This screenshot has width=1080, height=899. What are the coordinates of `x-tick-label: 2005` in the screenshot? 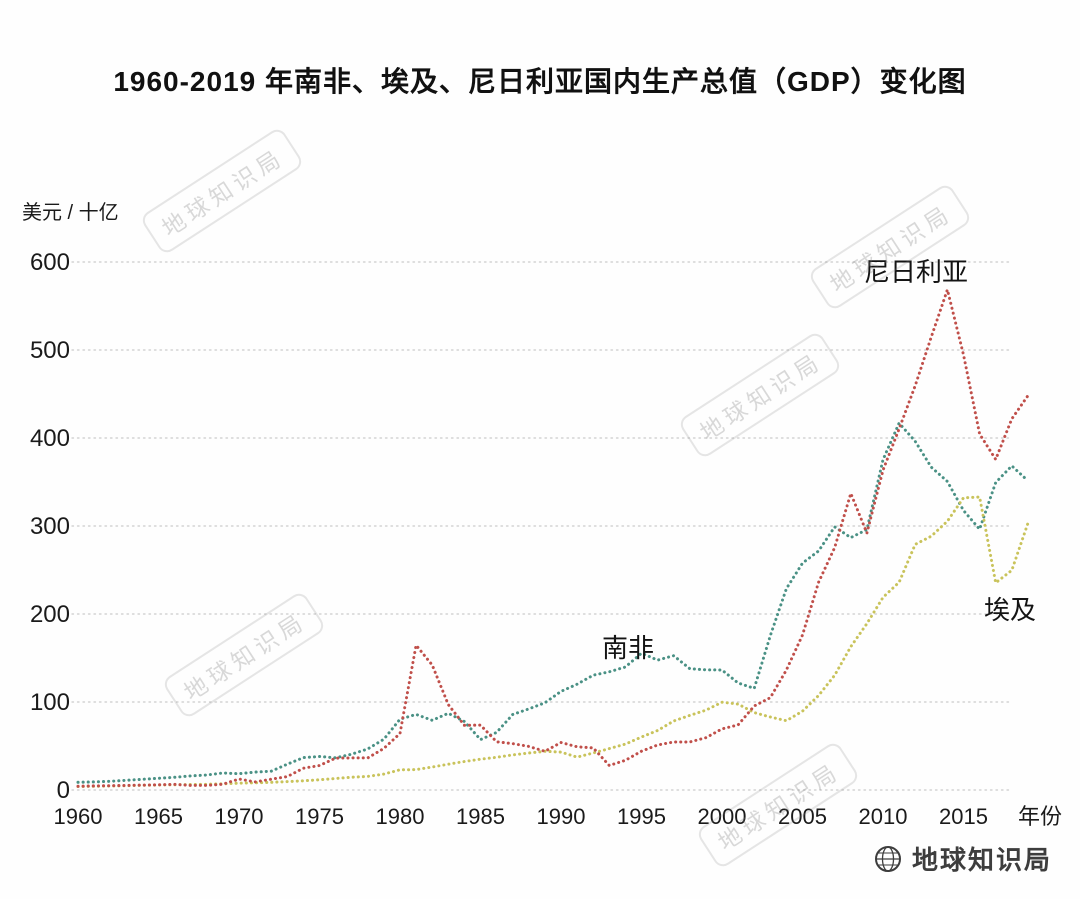 It's located at (802, 816).